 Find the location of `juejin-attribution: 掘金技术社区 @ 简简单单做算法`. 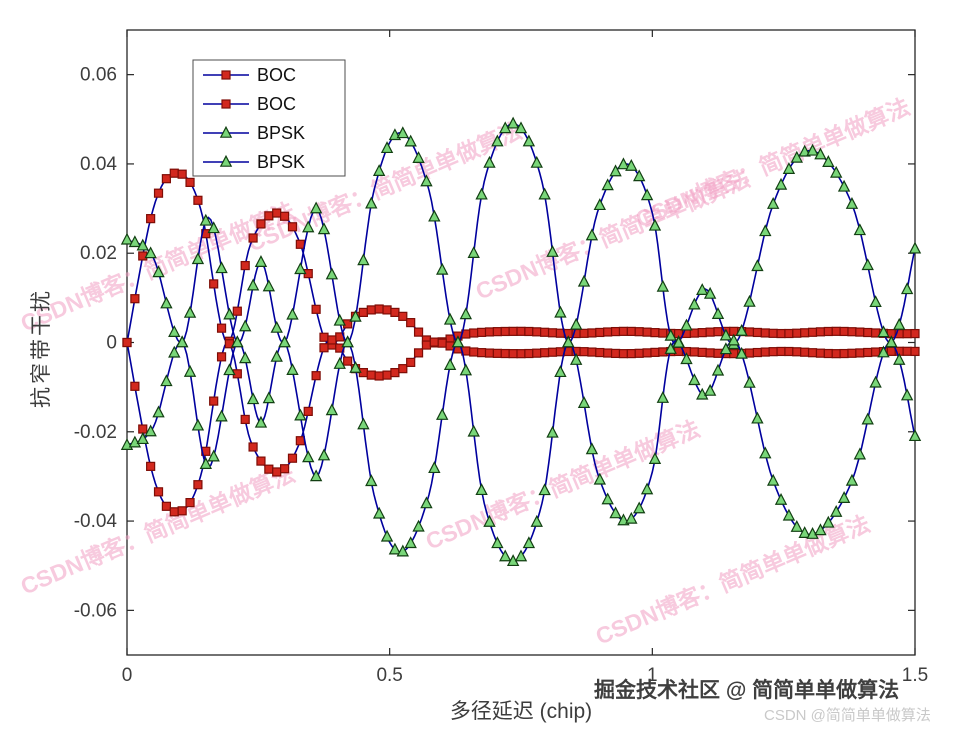

juejin-attribution: 掘金技术社区 @ 简简单单做算法 is located at coordinates (747, 690).